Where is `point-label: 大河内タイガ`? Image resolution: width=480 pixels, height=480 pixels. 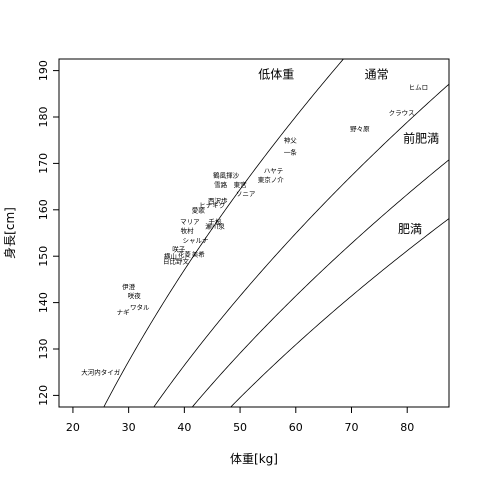 point-label: 大河内タイガ is located at coordinates (101, 372).